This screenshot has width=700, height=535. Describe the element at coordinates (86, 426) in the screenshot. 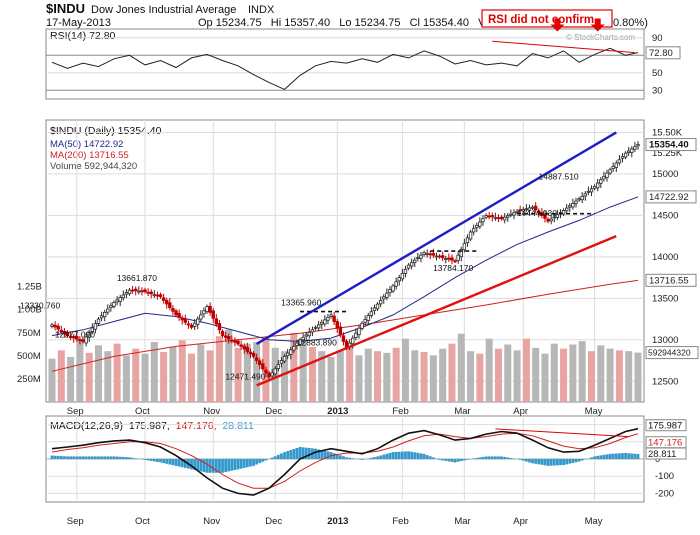

I see `macd-name: MACD(12,26,9)` at that location.